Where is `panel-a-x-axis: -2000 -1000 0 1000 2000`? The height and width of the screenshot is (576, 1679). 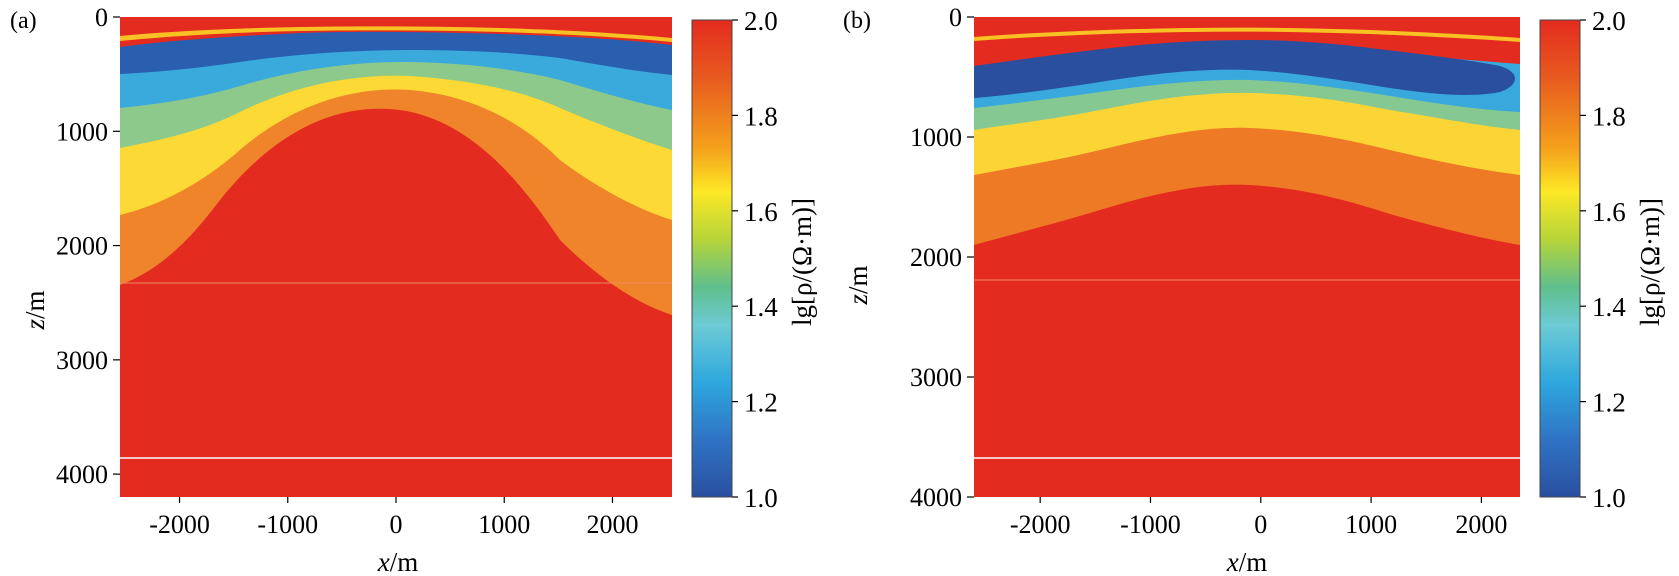 panel-a-x-axis: -2000 -1000 0 1000 2000 is located at coordinates (393, 518).